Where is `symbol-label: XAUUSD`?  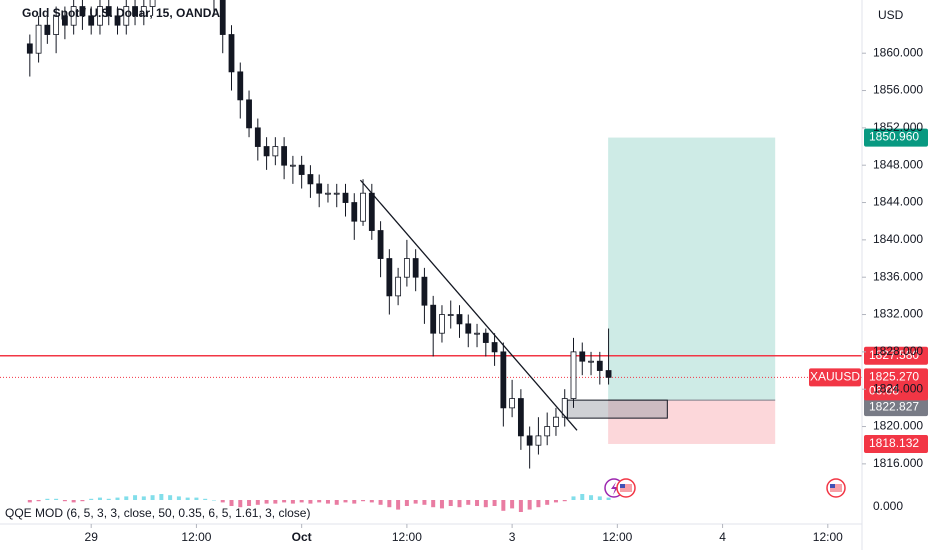
symbol-label: XAUUSD is located at coordinates (835, 377).